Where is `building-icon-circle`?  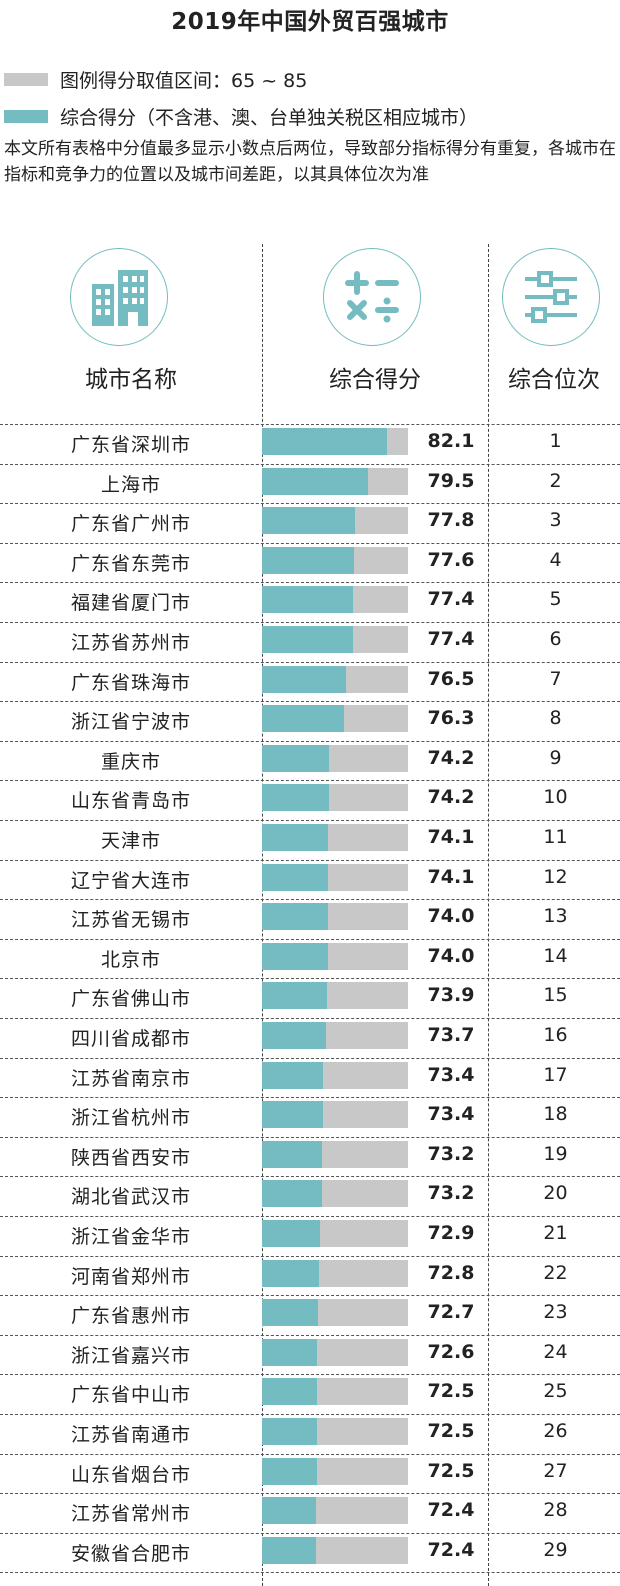
building-icon-circle is located at coordinates (119, 297).